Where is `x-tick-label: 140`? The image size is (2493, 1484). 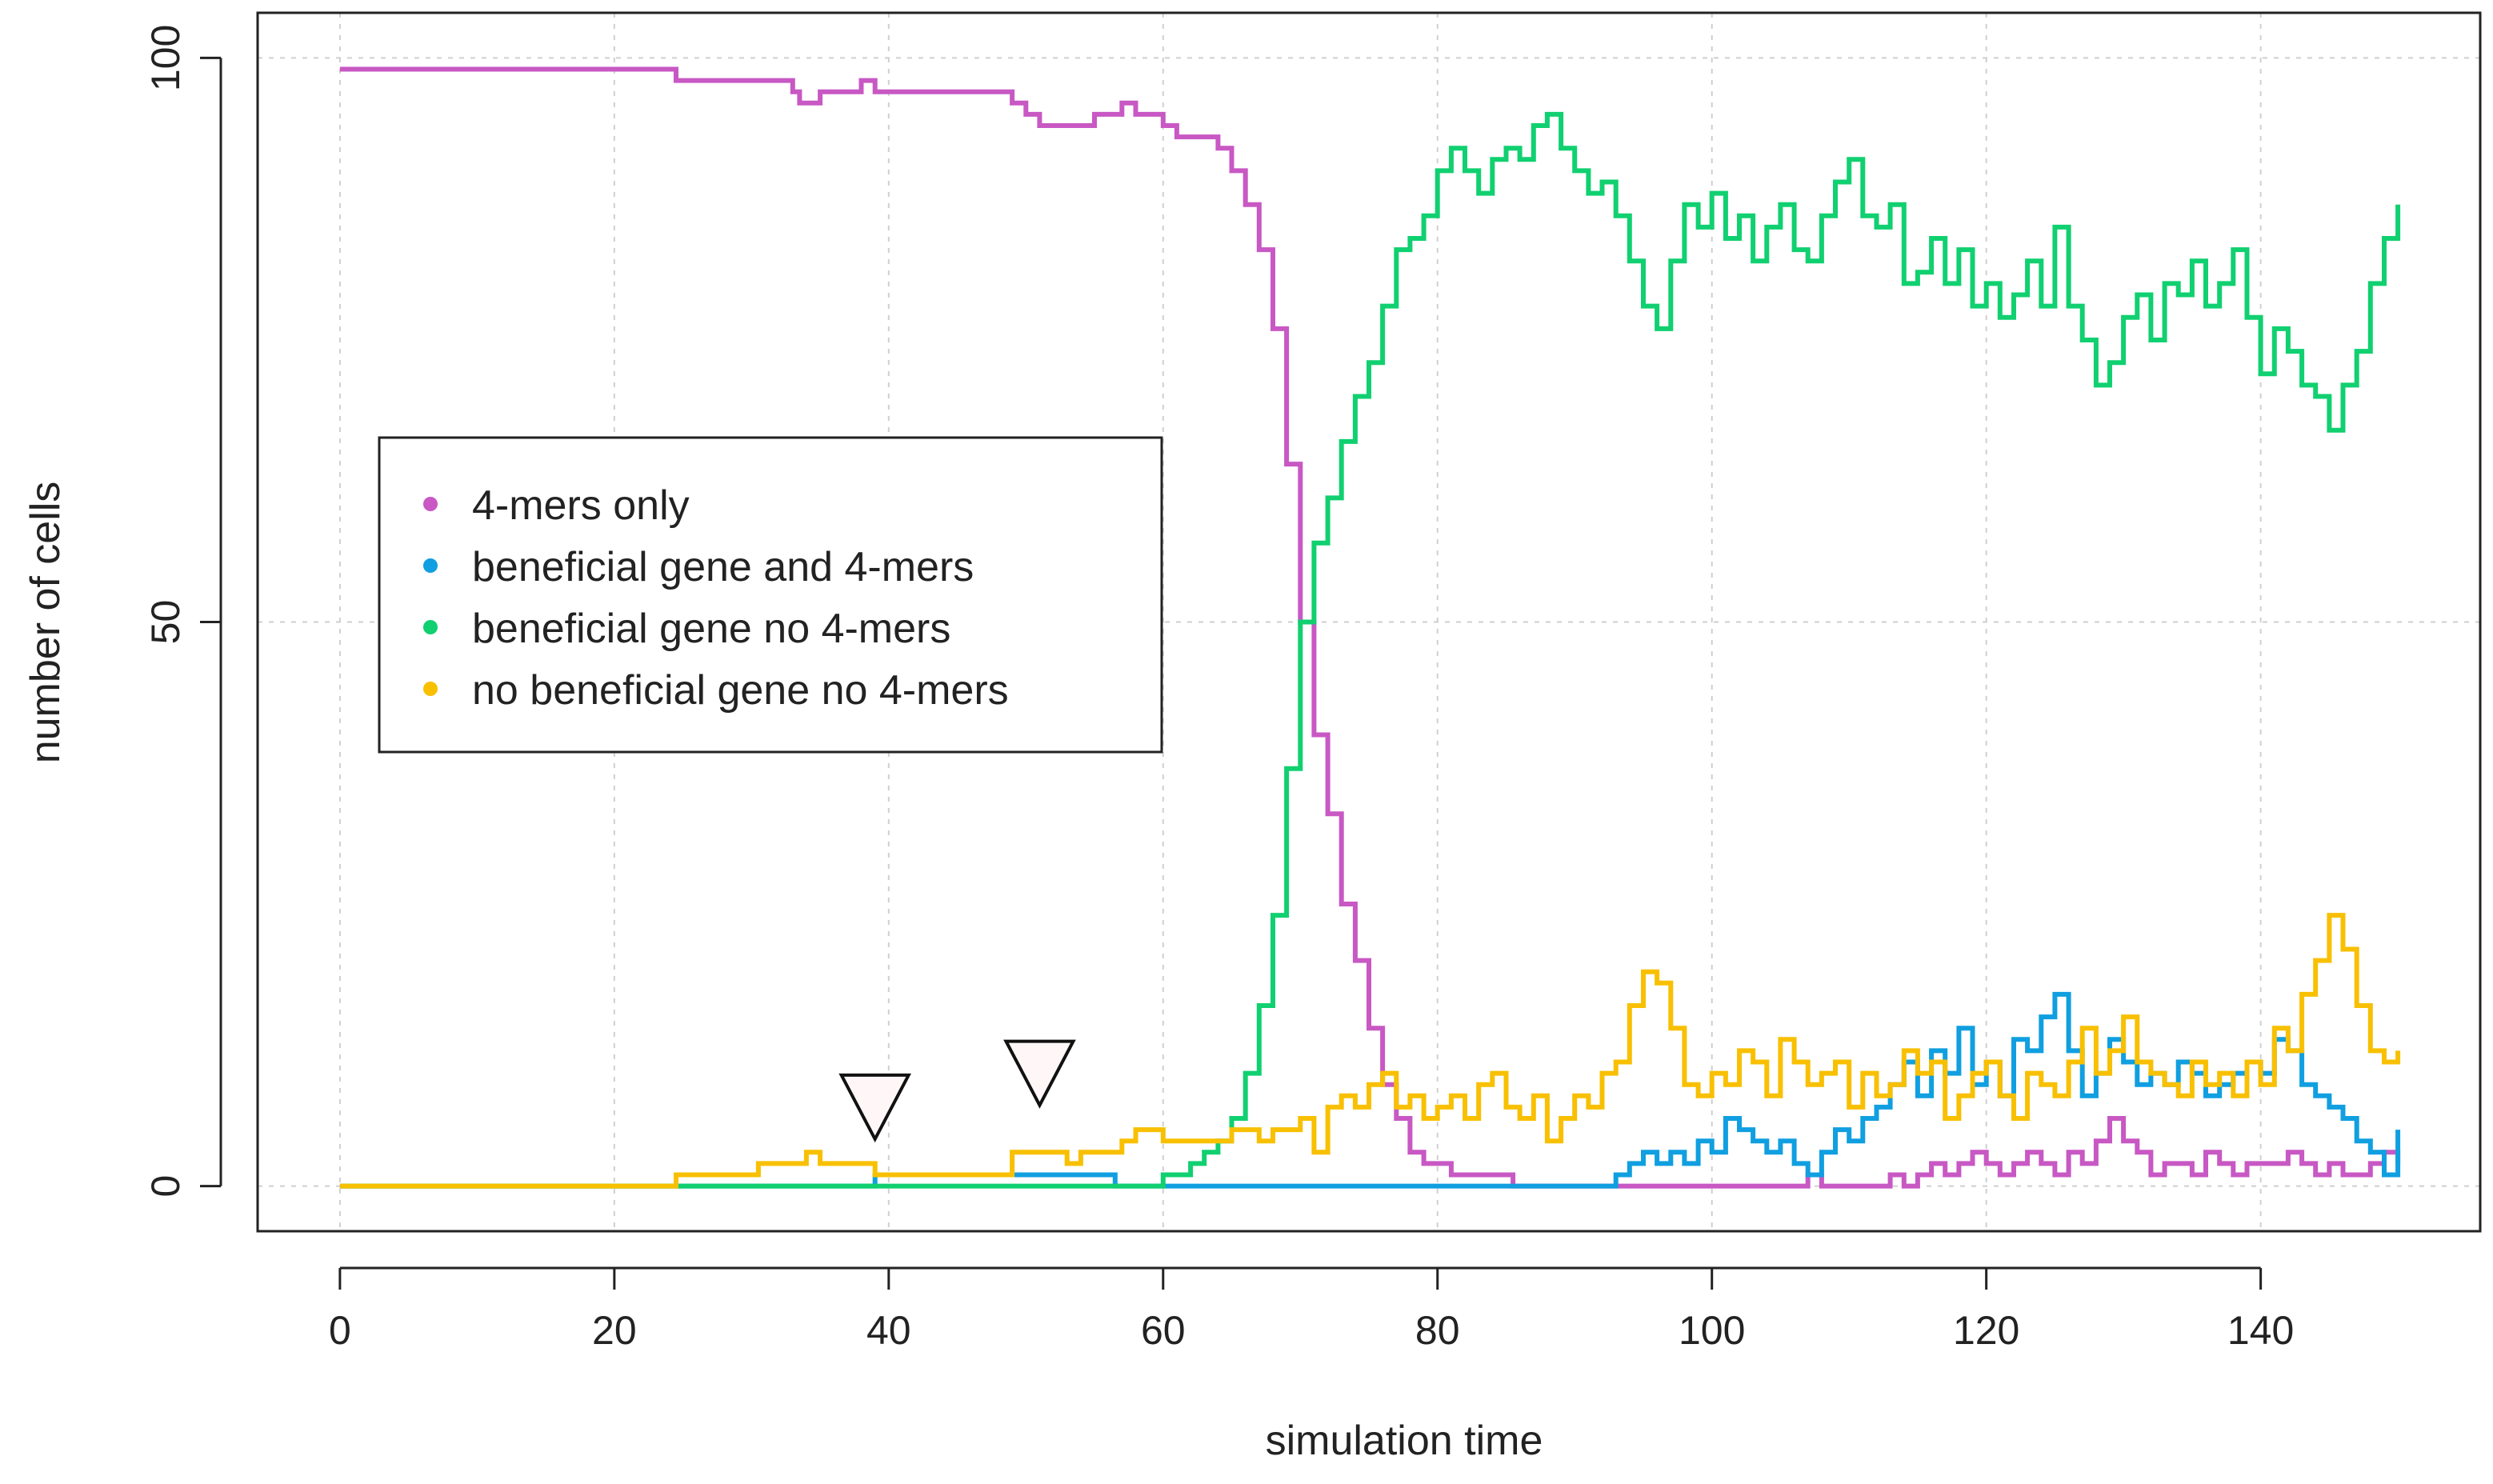
x-tick-label: 140 is located at coordinates (2260, 1330).